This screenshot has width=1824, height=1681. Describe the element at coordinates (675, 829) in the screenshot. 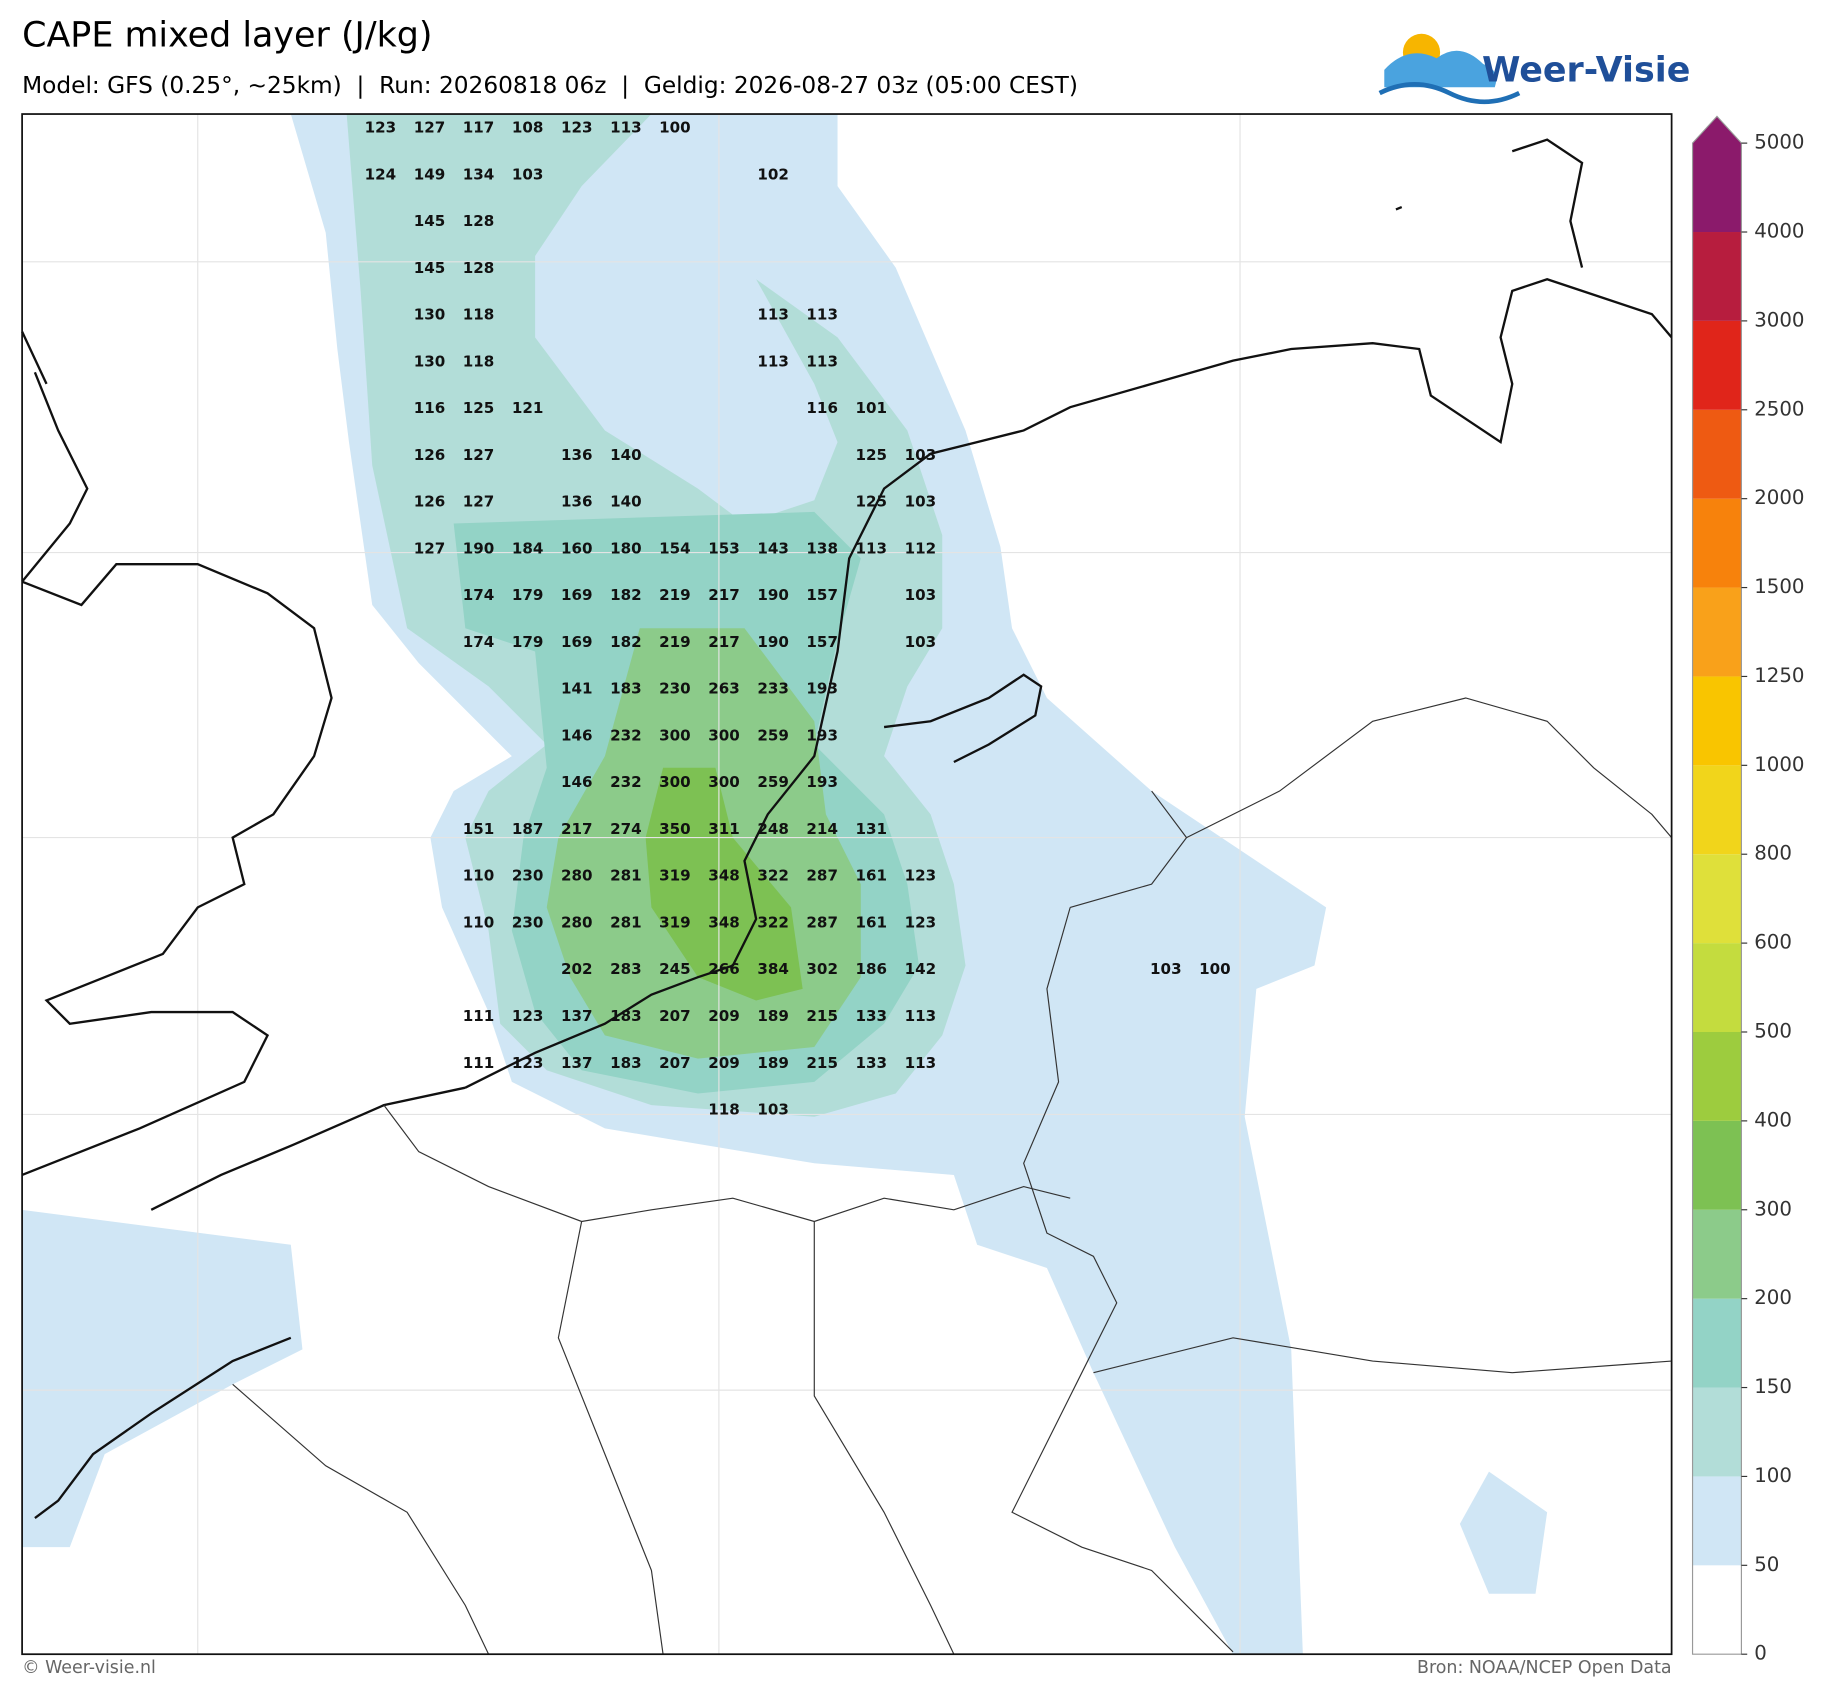

I see `cape-label: 350` at that location.